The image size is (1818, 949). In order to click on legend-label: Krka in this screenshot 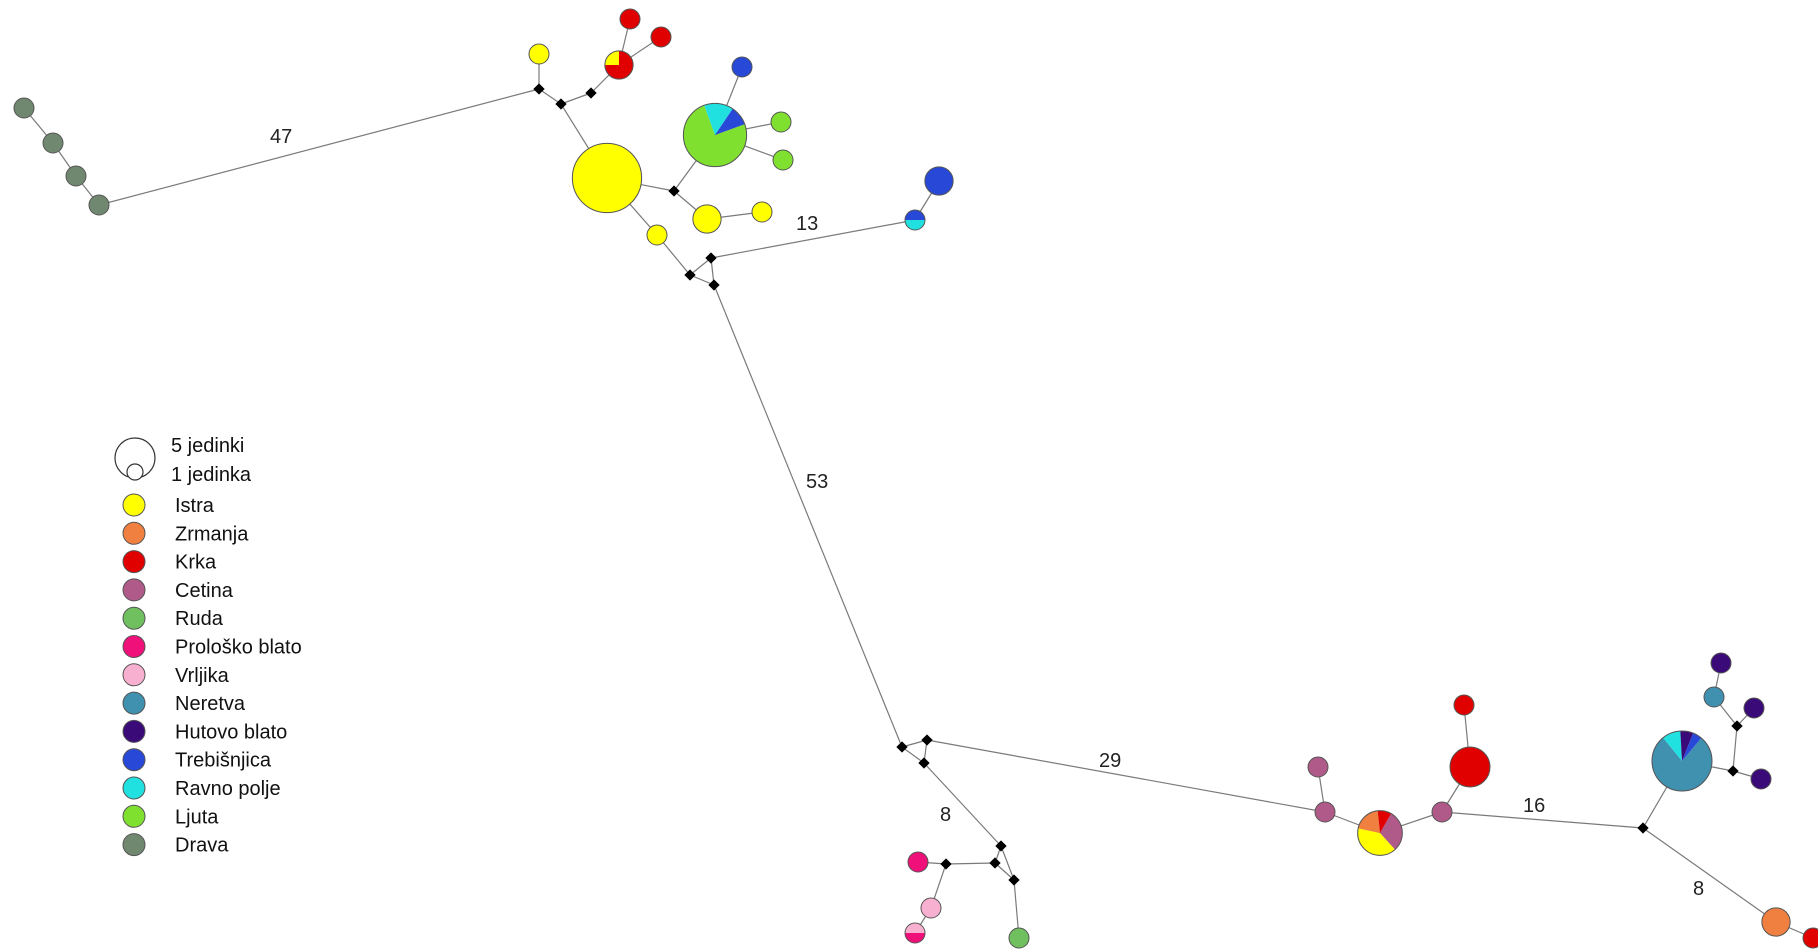, I will do `click(196, 563)`.